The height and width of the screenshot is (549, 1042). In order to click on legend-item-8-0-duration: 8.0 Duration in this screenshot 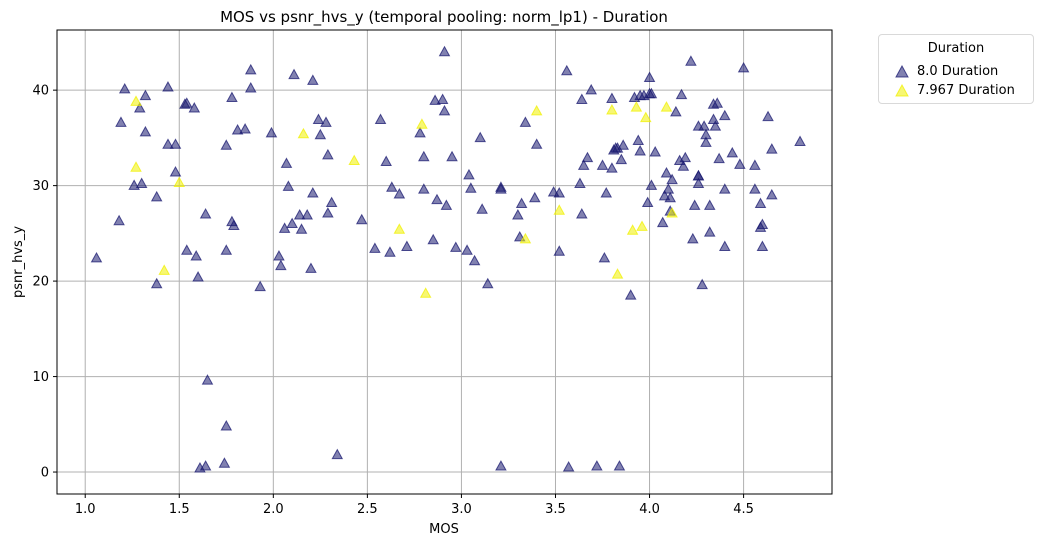, I will do `click(944, 72)`.